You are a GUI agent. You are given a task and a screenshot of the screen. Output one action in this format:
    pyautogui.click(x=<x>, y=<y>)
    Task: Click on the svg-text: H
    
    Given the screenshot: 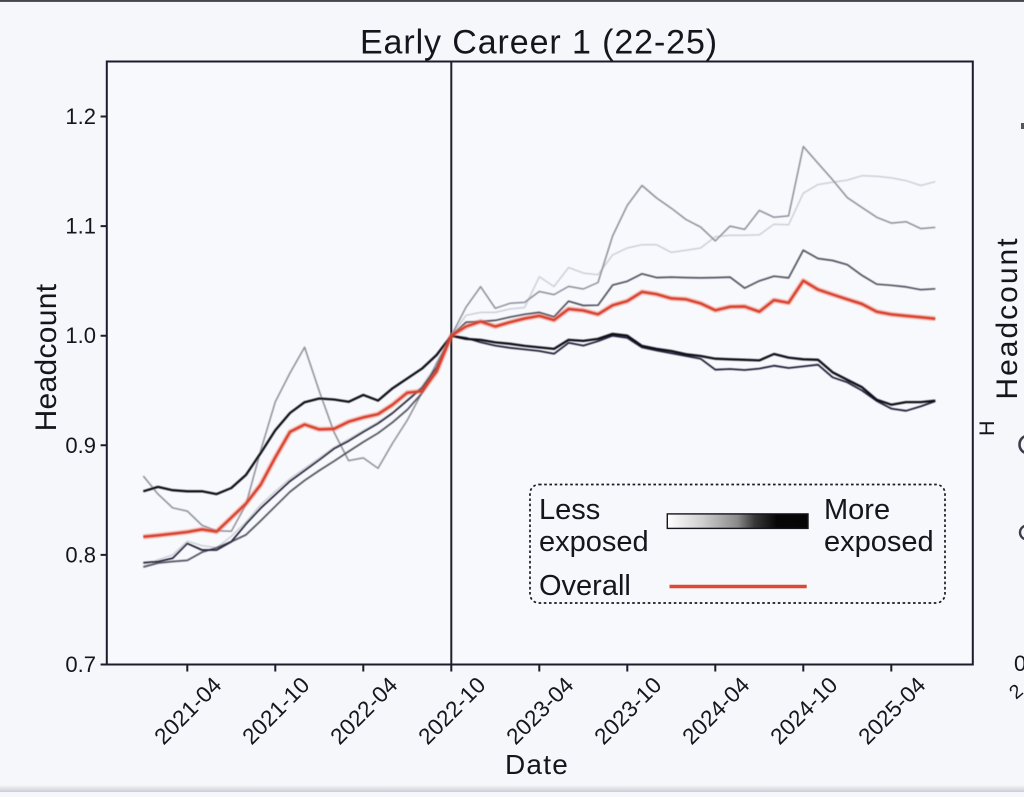 What is the action you would take?
    pyautogui.click(x=987, y=428)
    